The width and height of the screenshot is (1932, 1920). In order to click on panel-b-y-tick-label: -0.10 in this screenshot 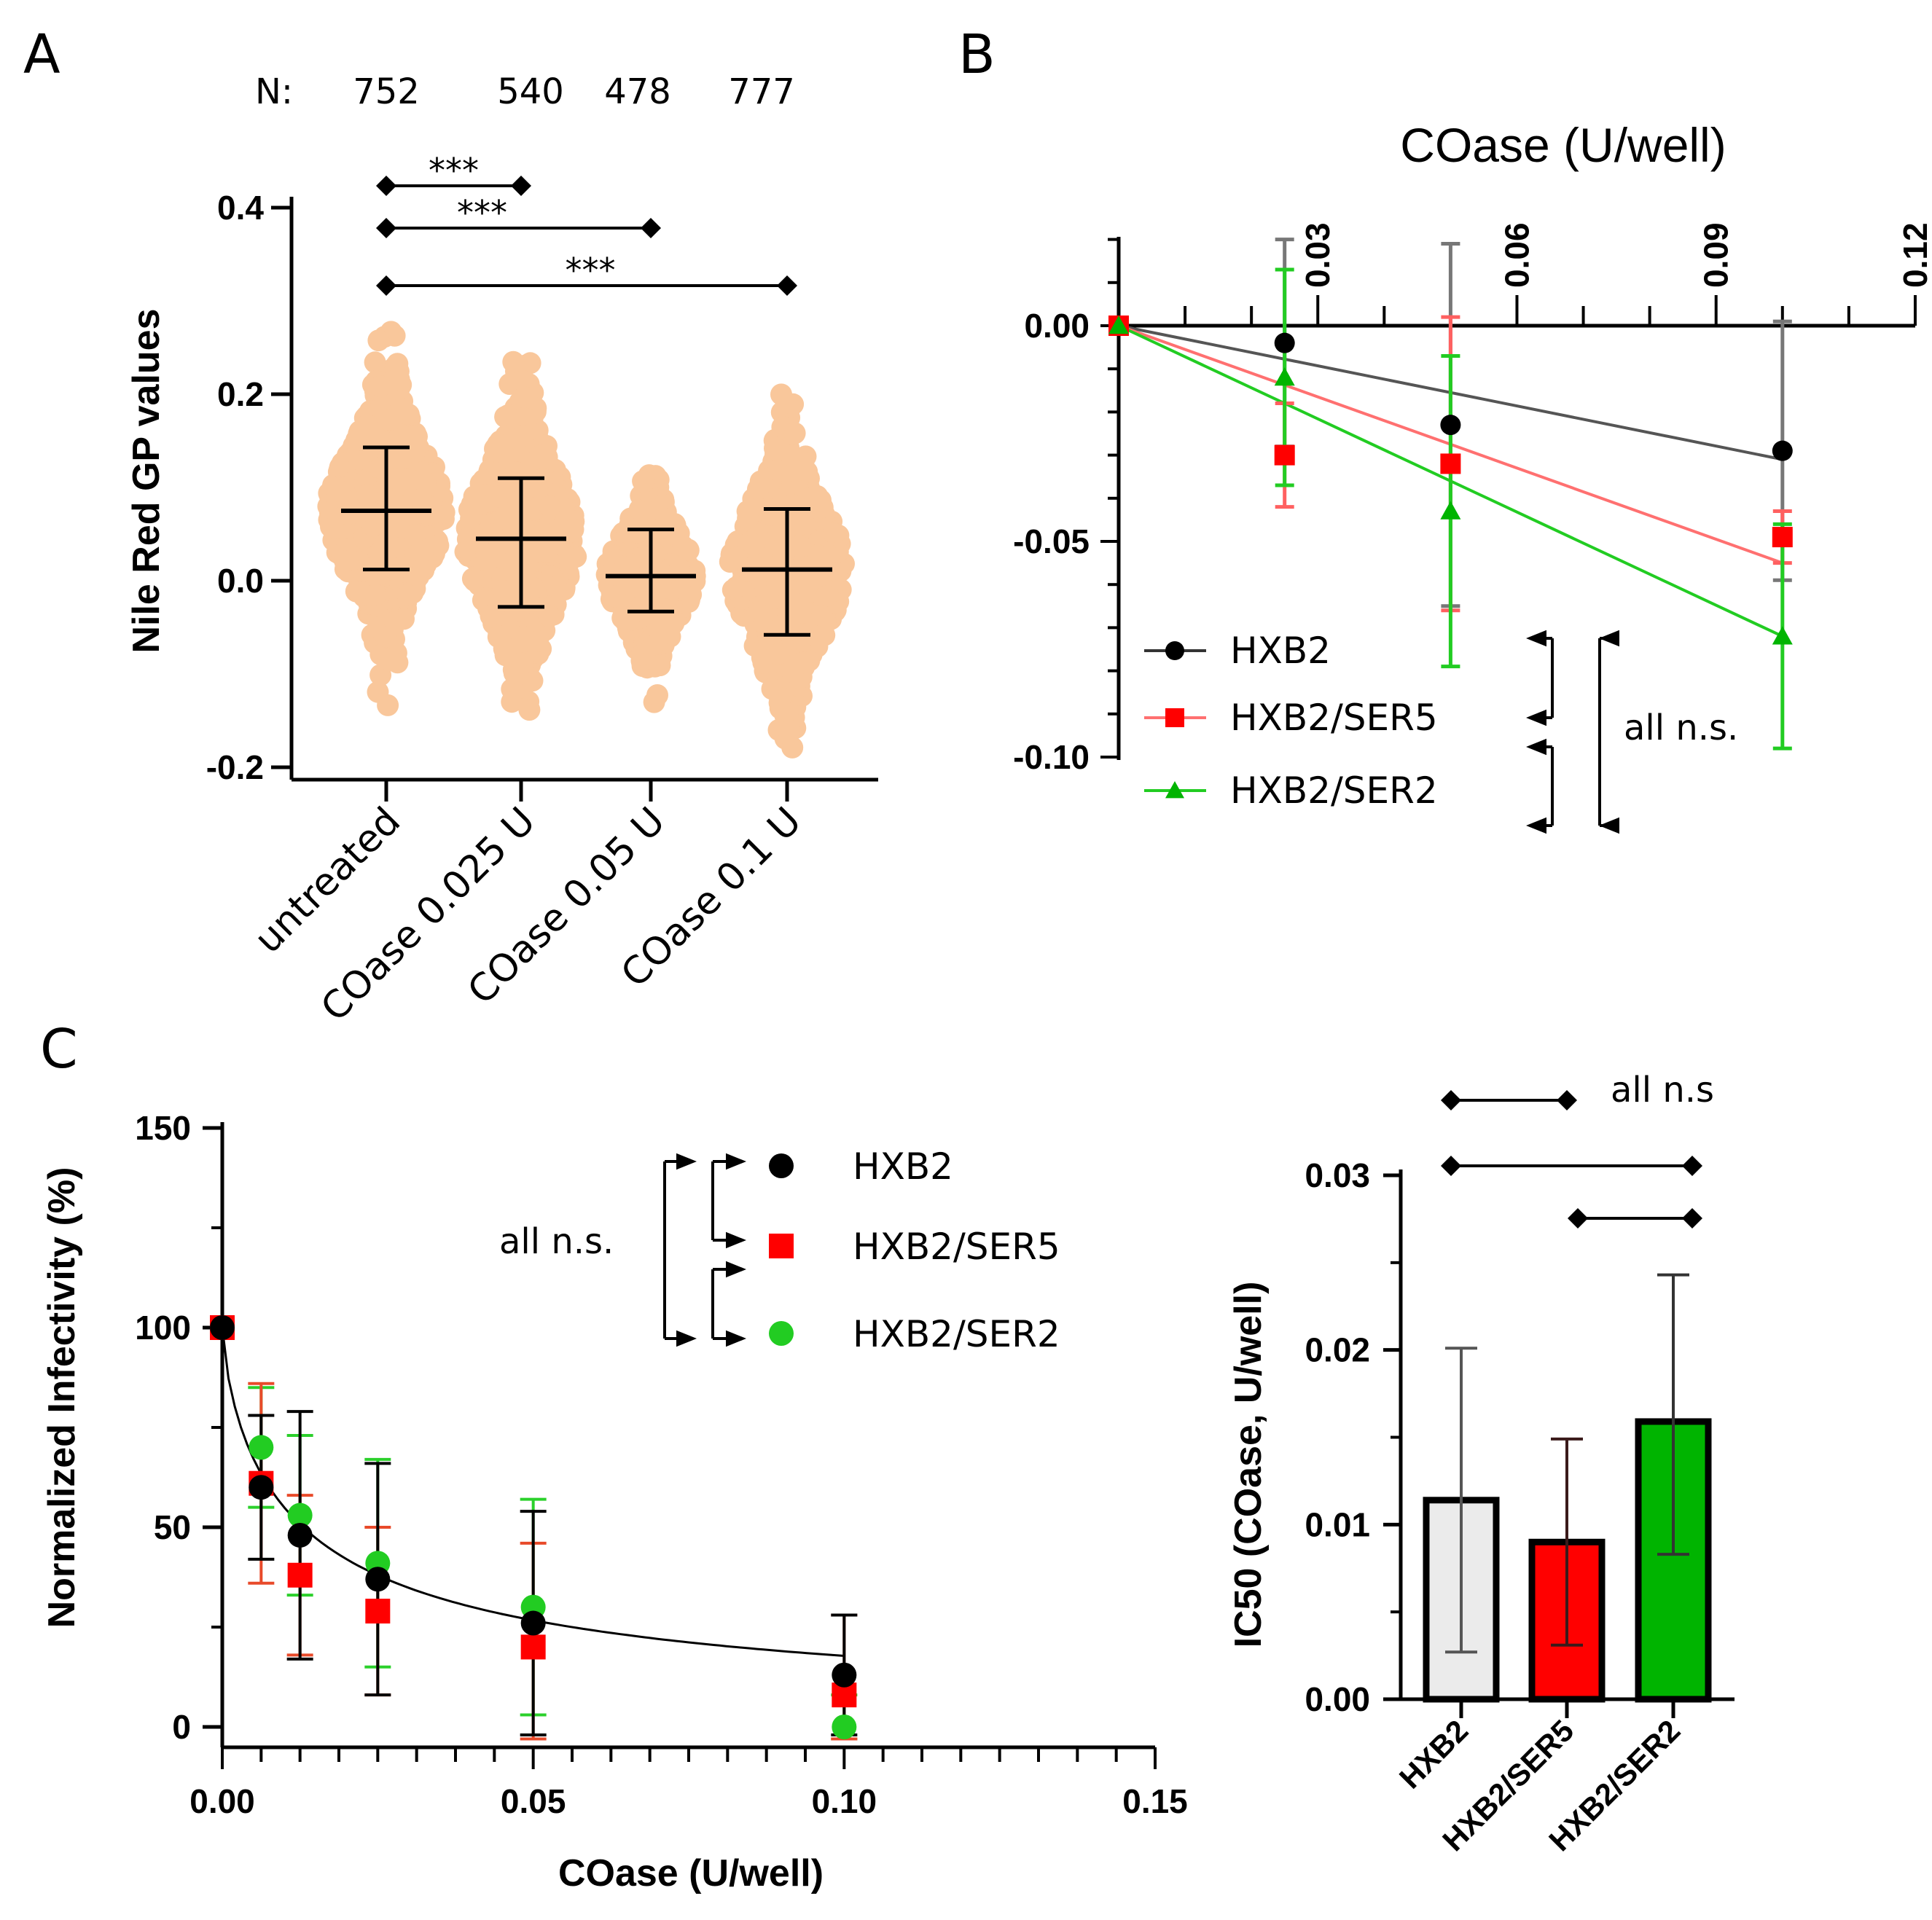, I will do `click(1051, 757)`.